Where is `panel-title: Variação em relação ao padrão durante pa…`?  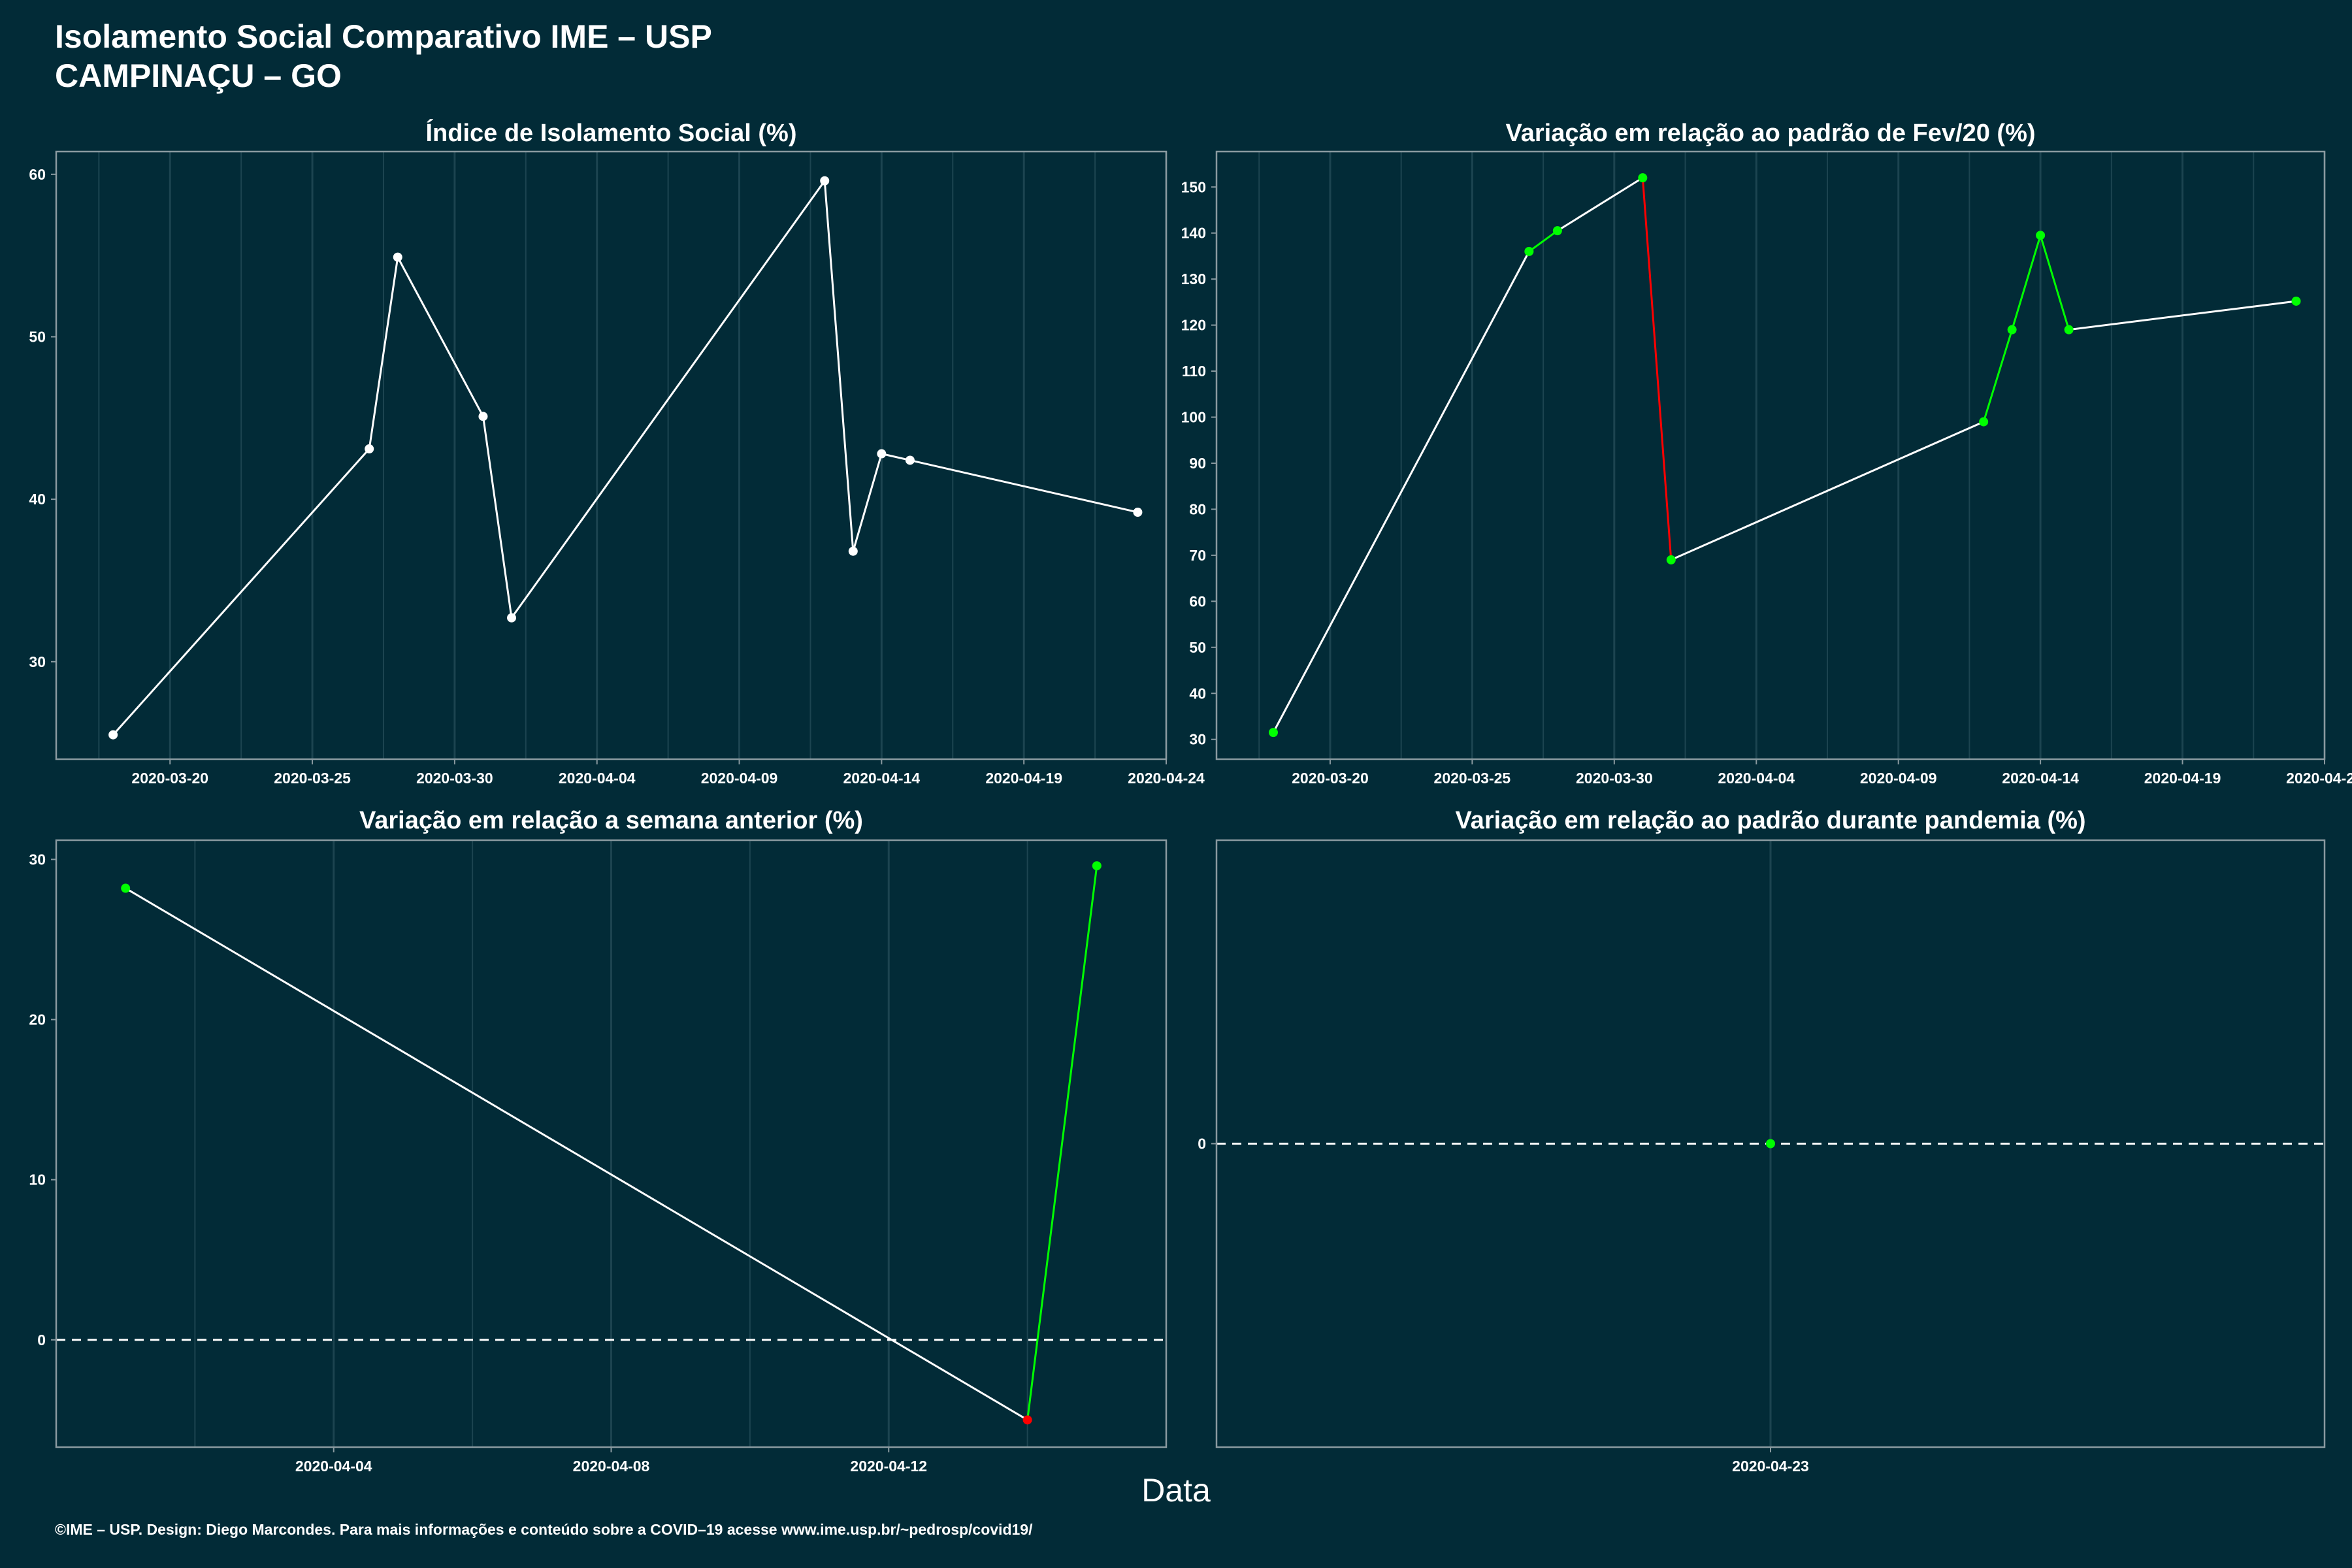
panel-title: Variação em relação ao padrão durante pa… is located at coordinates (1770, 820).